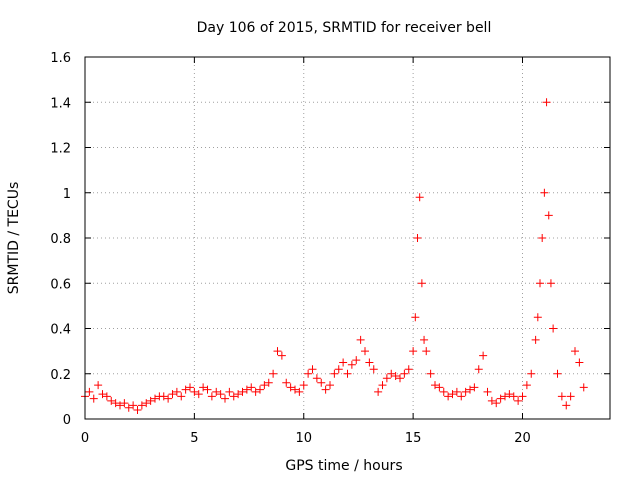  I want to click on y-tick-label: 0, so click(67, 420).